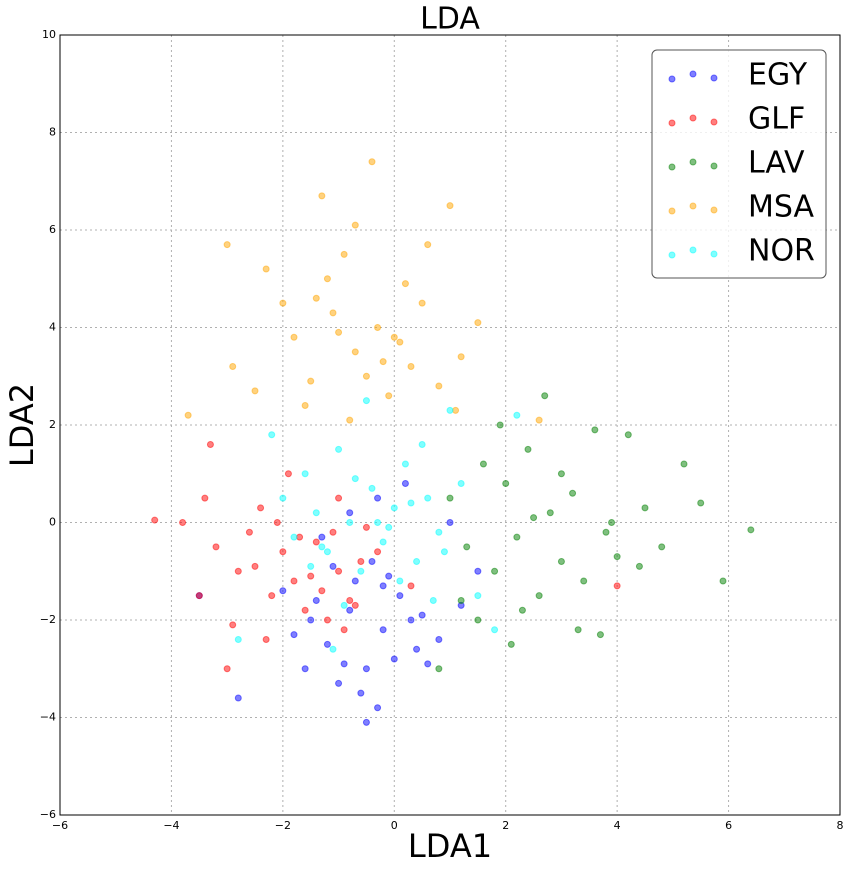  Describe the element at coordinates (48, 814) in the screenshot. I see `y-tick-label: −6` at that location.